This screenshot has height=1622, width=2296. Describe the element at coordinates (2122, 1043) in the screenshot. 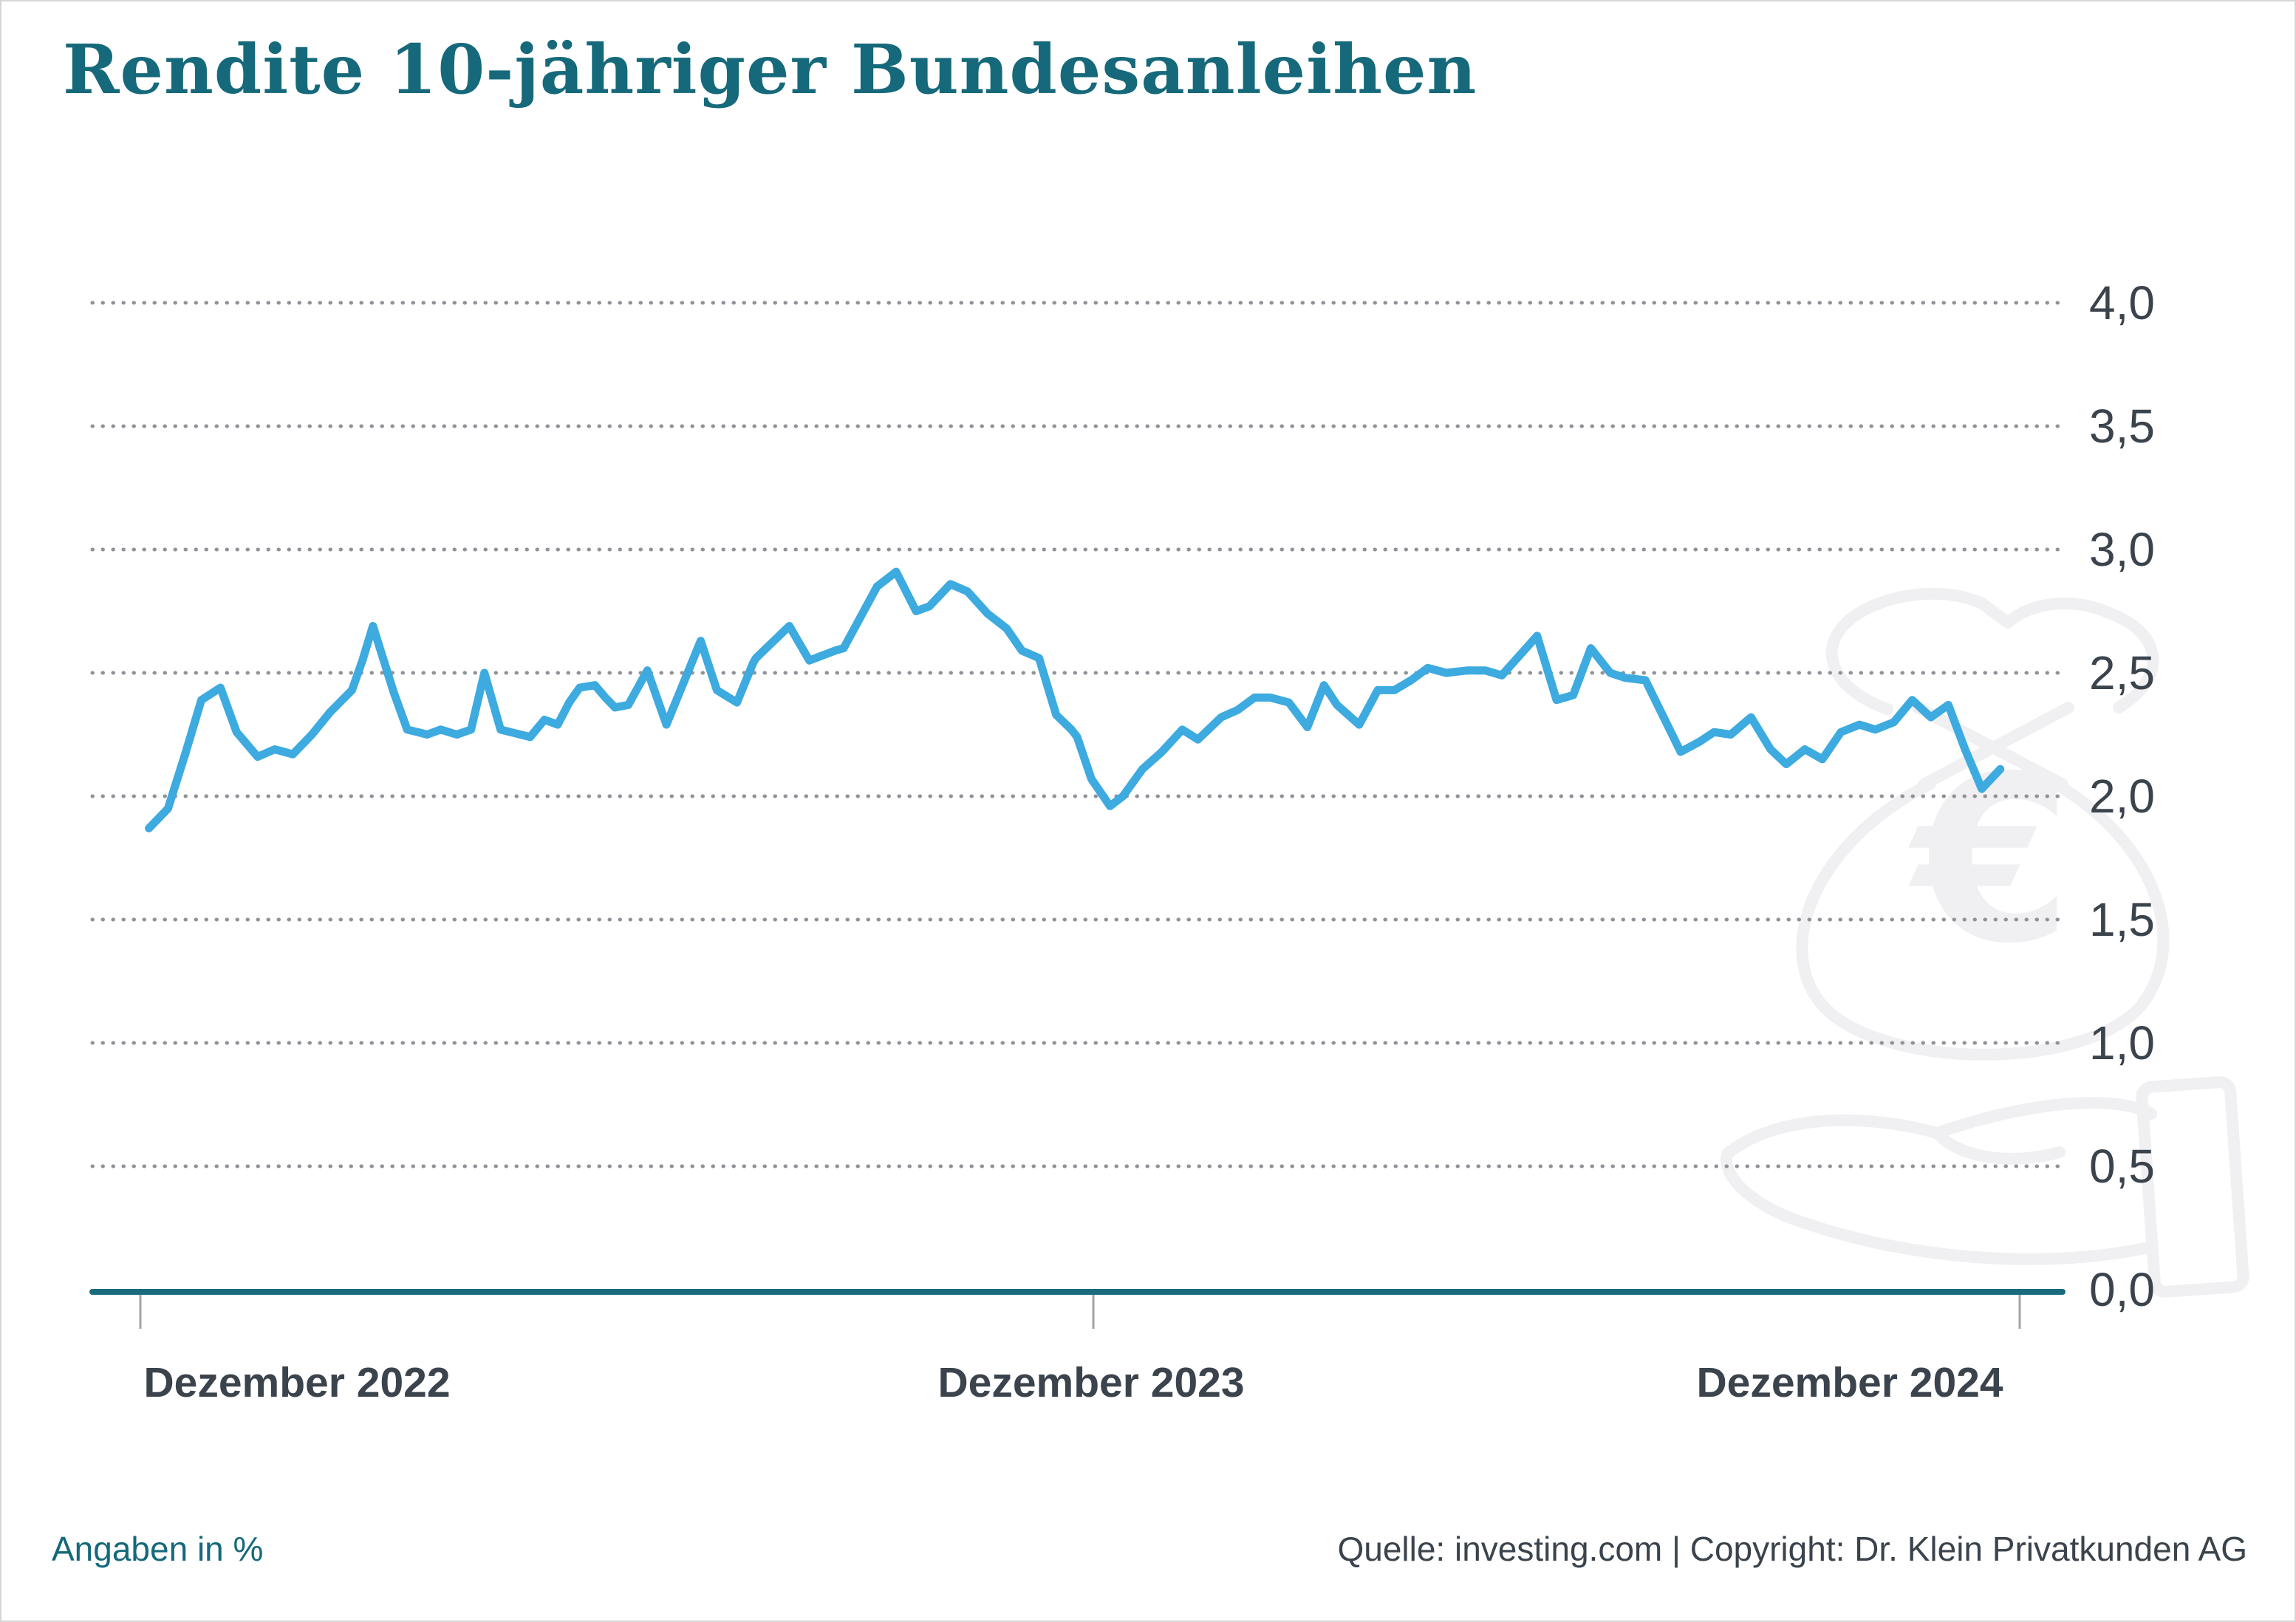

I see `y-tick-label: 1,0` at that location.